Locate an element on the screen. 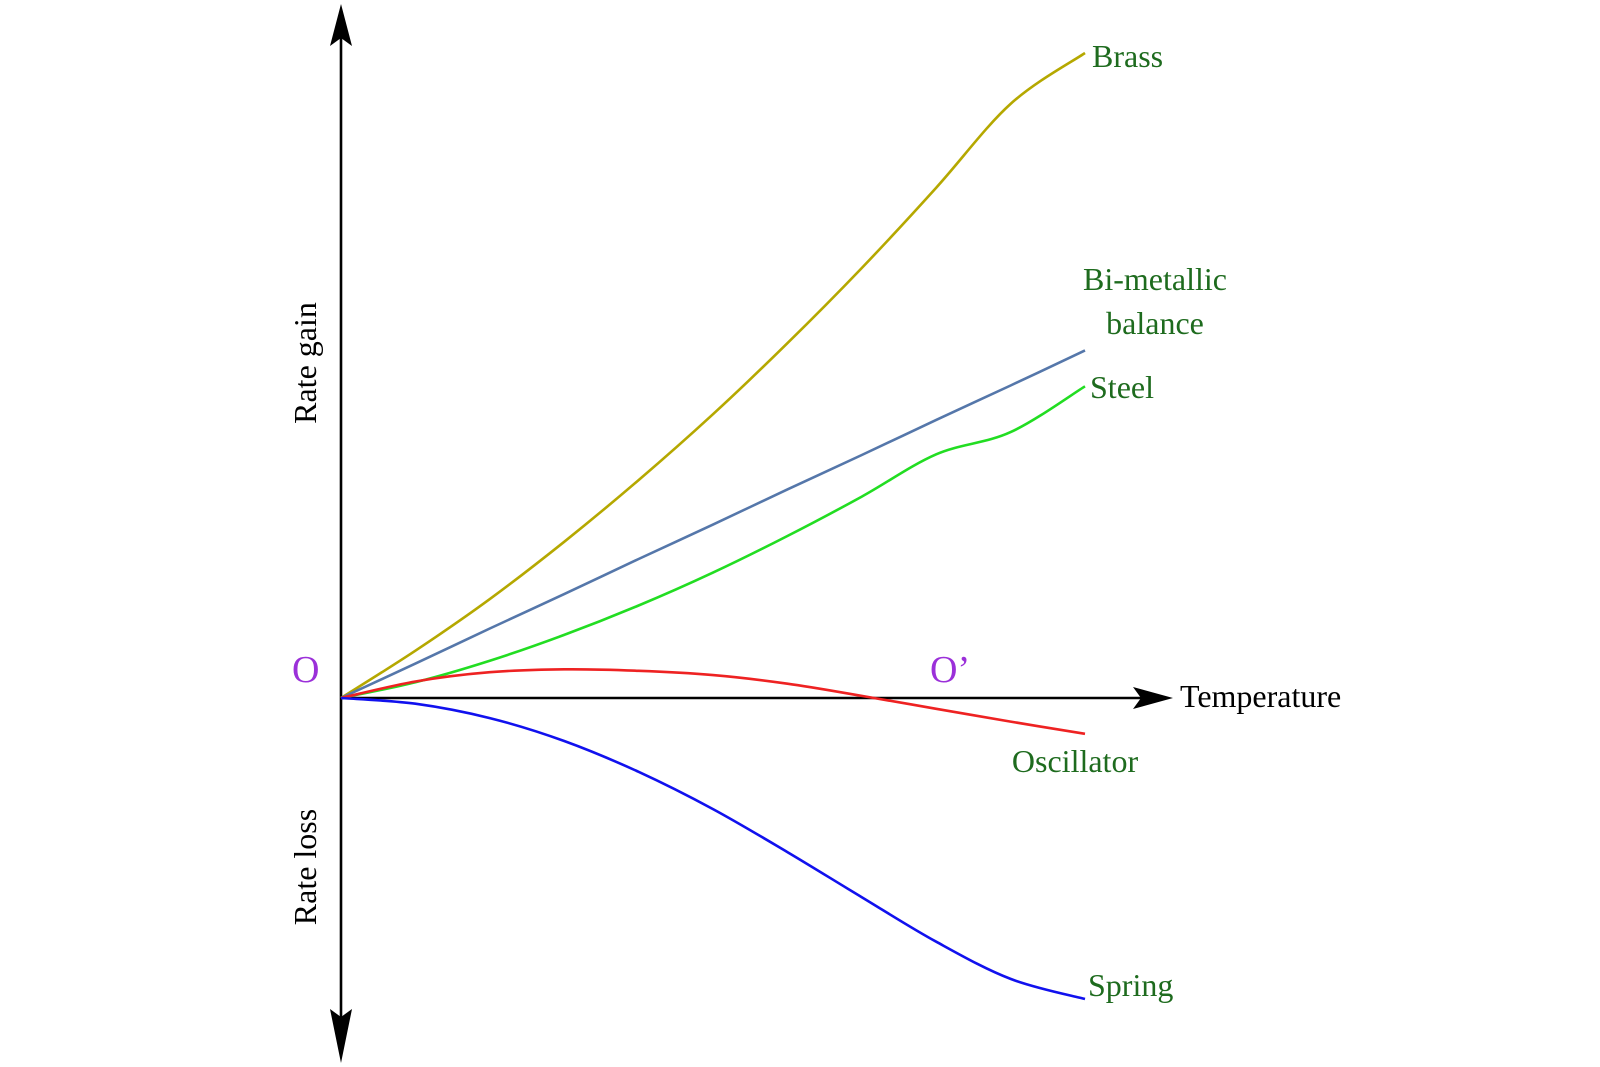 This screenshot has width=1600, height=1067. series-line-steel is located at coordinates (713, 542).